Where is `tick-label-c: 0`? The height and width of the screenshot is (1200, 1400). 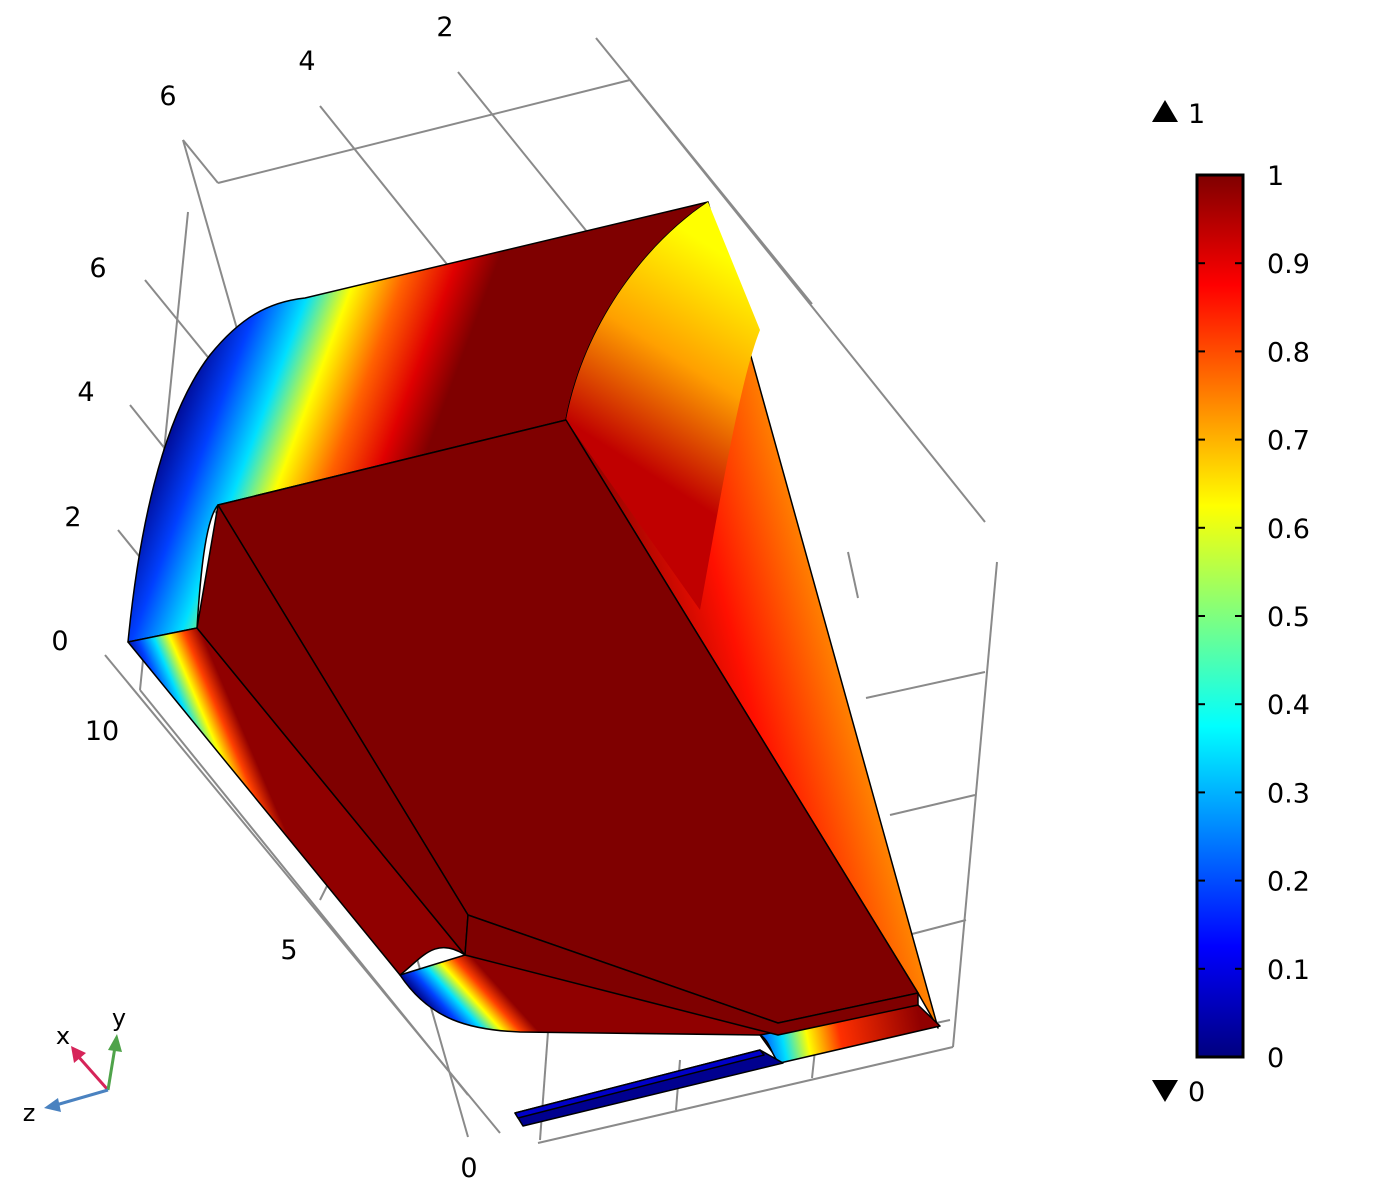
tick-label-c: 0 is located at coordinates (468, 1168).